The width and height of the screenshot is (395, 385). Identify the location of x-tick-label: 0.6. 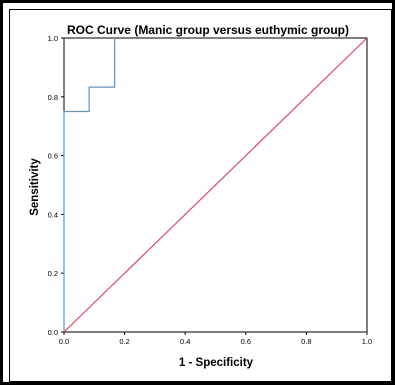
(246, 341).